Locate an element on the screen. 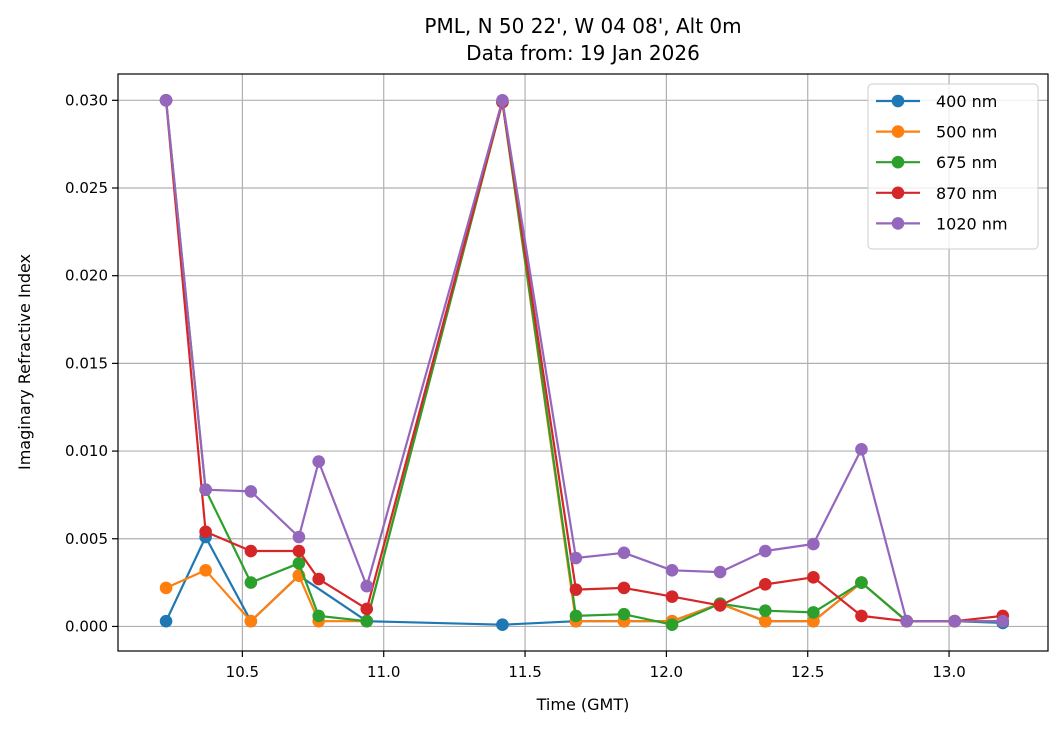  x-tick-label: 11.0 is located at coordinates (383, 672).